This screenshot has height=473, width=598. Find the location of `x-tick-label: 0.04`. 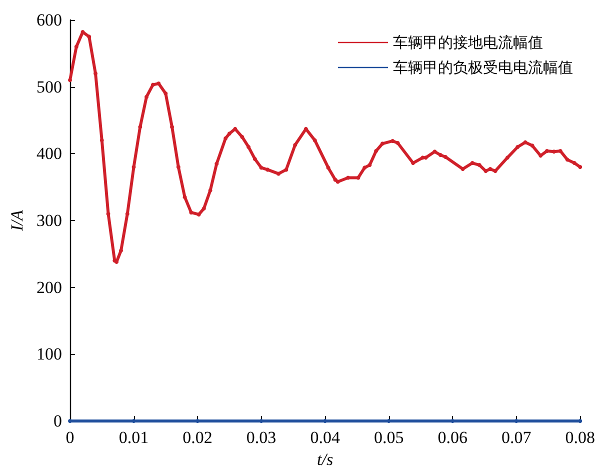

x-tick-label: 0.04 is located at coordinates (325, 437).